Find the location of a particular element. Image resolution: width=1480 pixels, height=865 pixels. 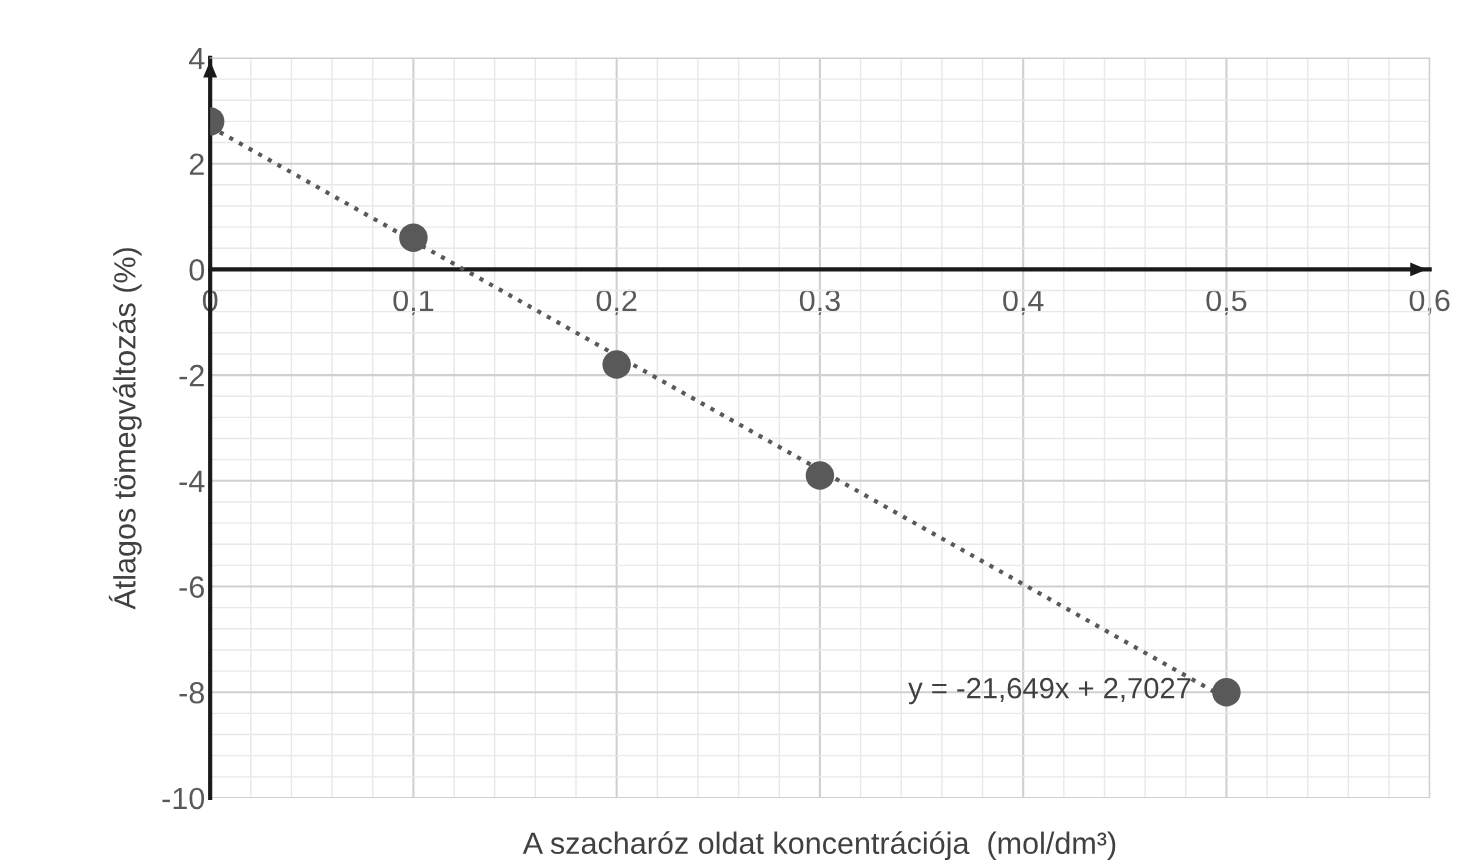

y-tick-label: -10 is located at coordinates (183, 798).